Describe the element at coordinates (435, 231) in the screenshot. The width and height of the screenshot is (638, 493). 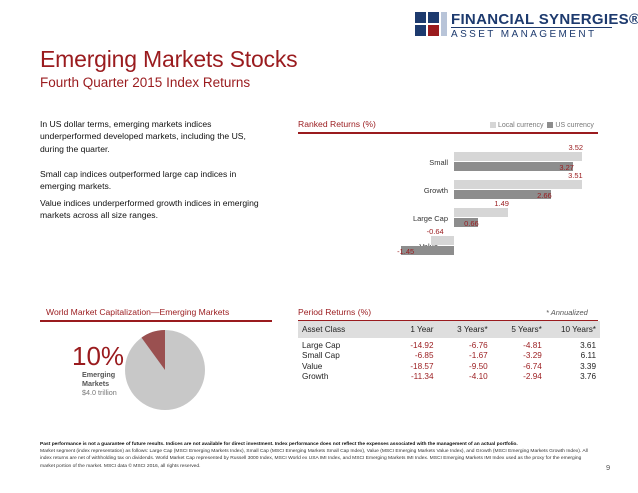
I see `data-label: -0.64` at that location.